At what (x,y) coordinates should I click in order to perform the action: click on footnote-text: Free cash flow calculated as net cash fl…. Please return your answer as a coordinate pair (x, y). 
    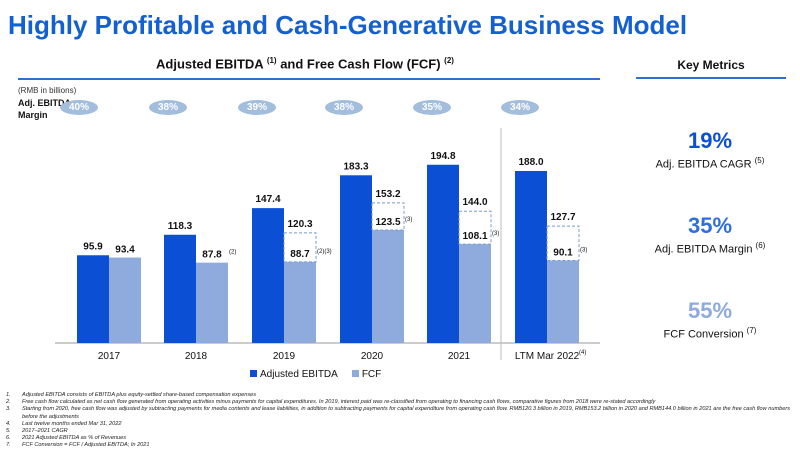
    Looking at the image, I should click on (339, 402).